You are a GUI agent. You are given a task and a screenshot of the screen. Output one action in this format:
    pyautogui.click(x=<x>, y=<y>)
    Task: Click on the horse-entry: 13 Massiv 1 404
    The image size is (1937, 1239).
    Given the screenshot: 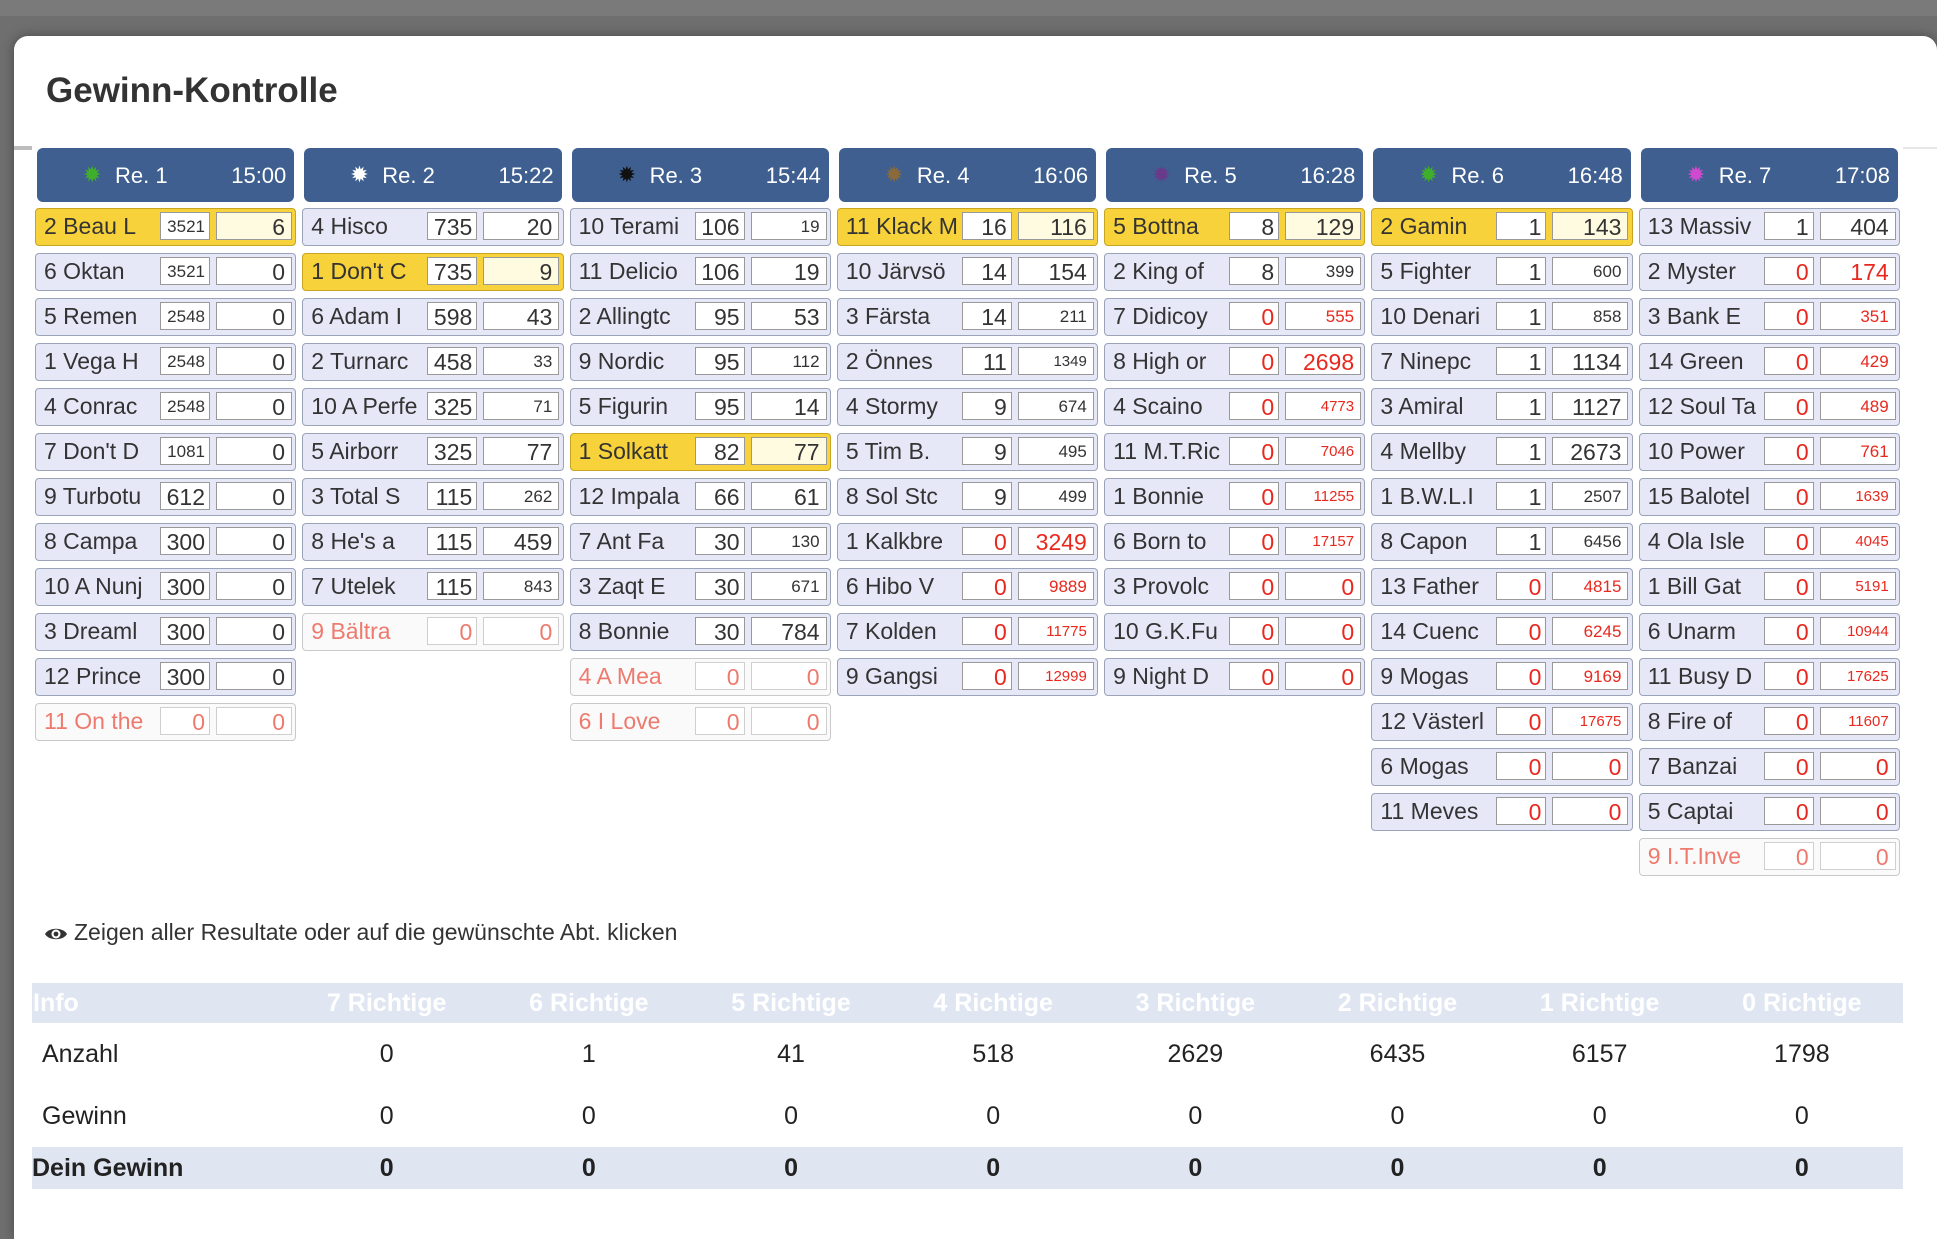 What is the action you would take?
    pyautogui.click(x=1769, y=227)
    